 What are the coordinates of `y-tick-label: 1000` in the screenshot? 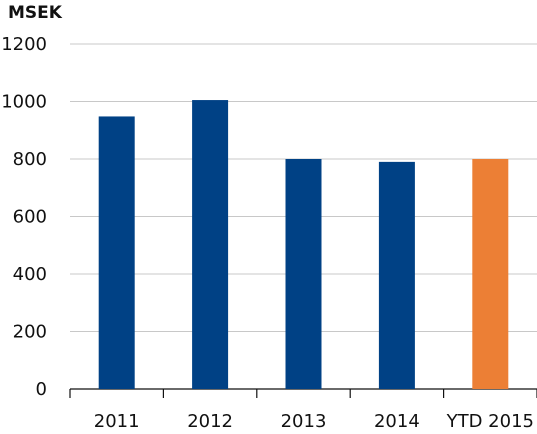 It's located at (24, 102).